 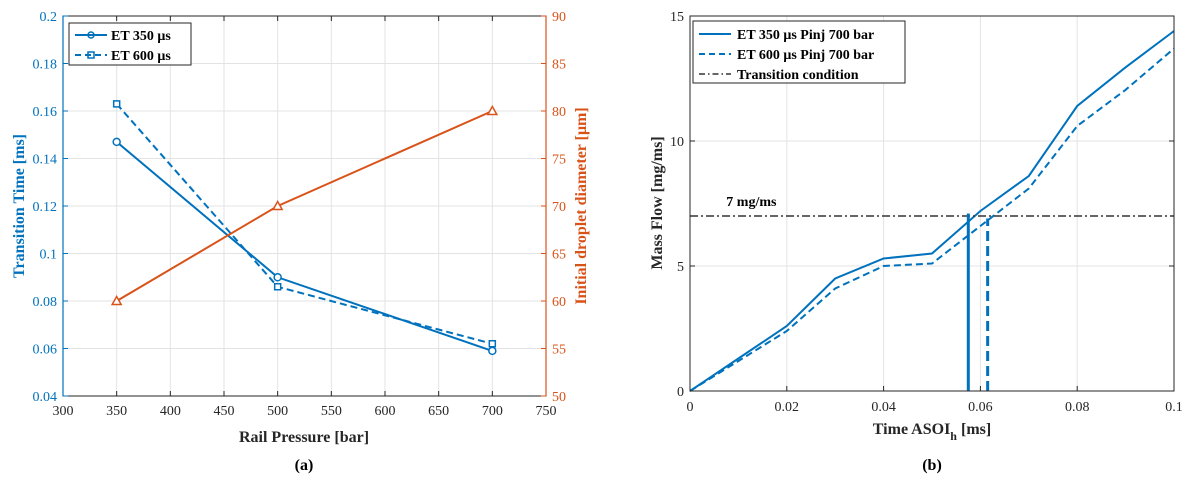 I want to click on y-tick-label-right: 90, so click(x=559, y=17).